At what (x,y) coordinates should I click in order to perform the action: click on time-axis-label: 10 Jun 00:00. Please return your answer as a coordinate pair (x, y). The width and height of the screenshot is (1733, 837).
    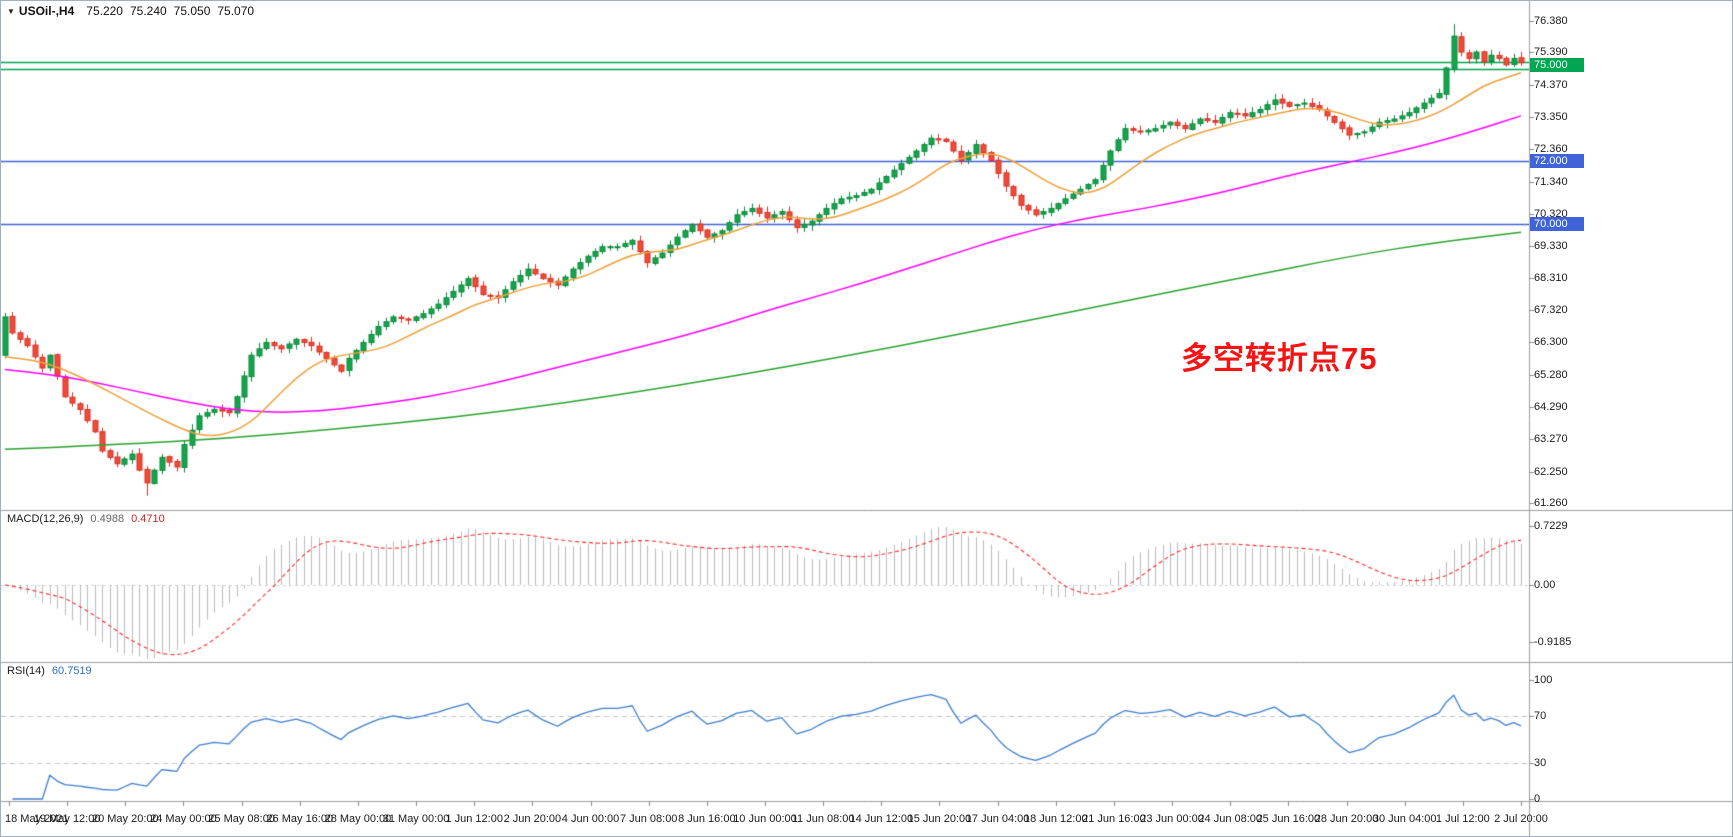
    Looking at the image, I should click on (765, 819).